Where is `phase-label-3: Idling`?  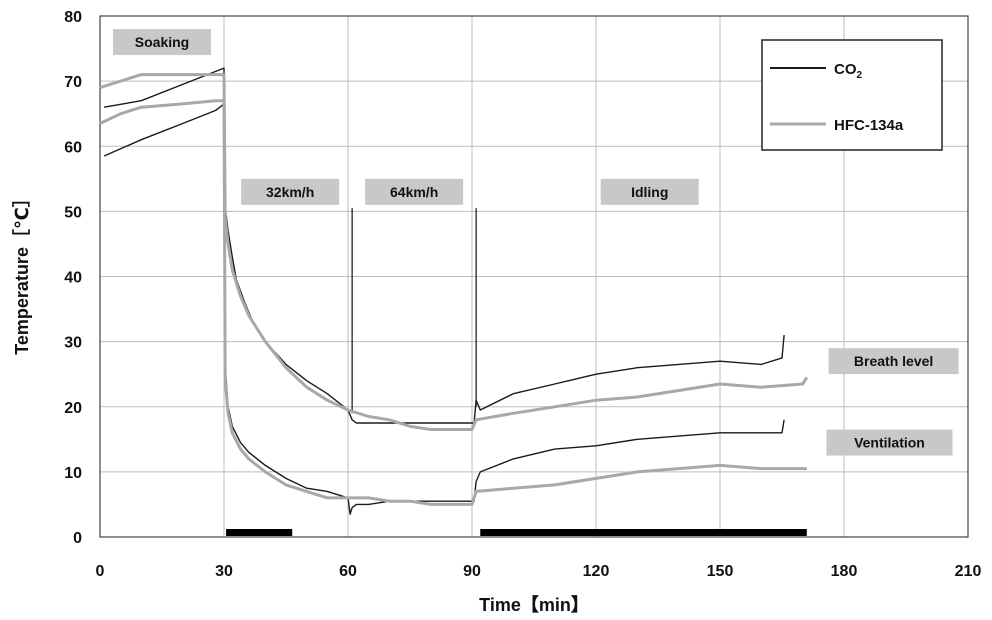
phase-label-3: Idling is located at coordinates (649, 192).